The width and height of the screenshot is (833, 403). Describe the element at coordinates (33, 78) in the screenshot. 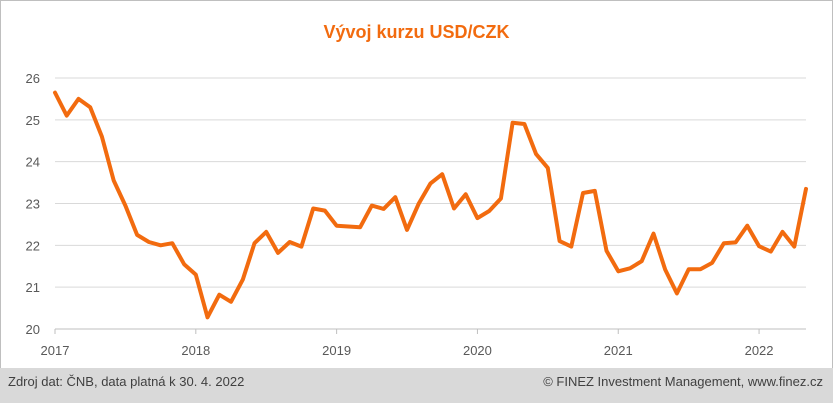

I see `y-tick-label: 26` at that location.